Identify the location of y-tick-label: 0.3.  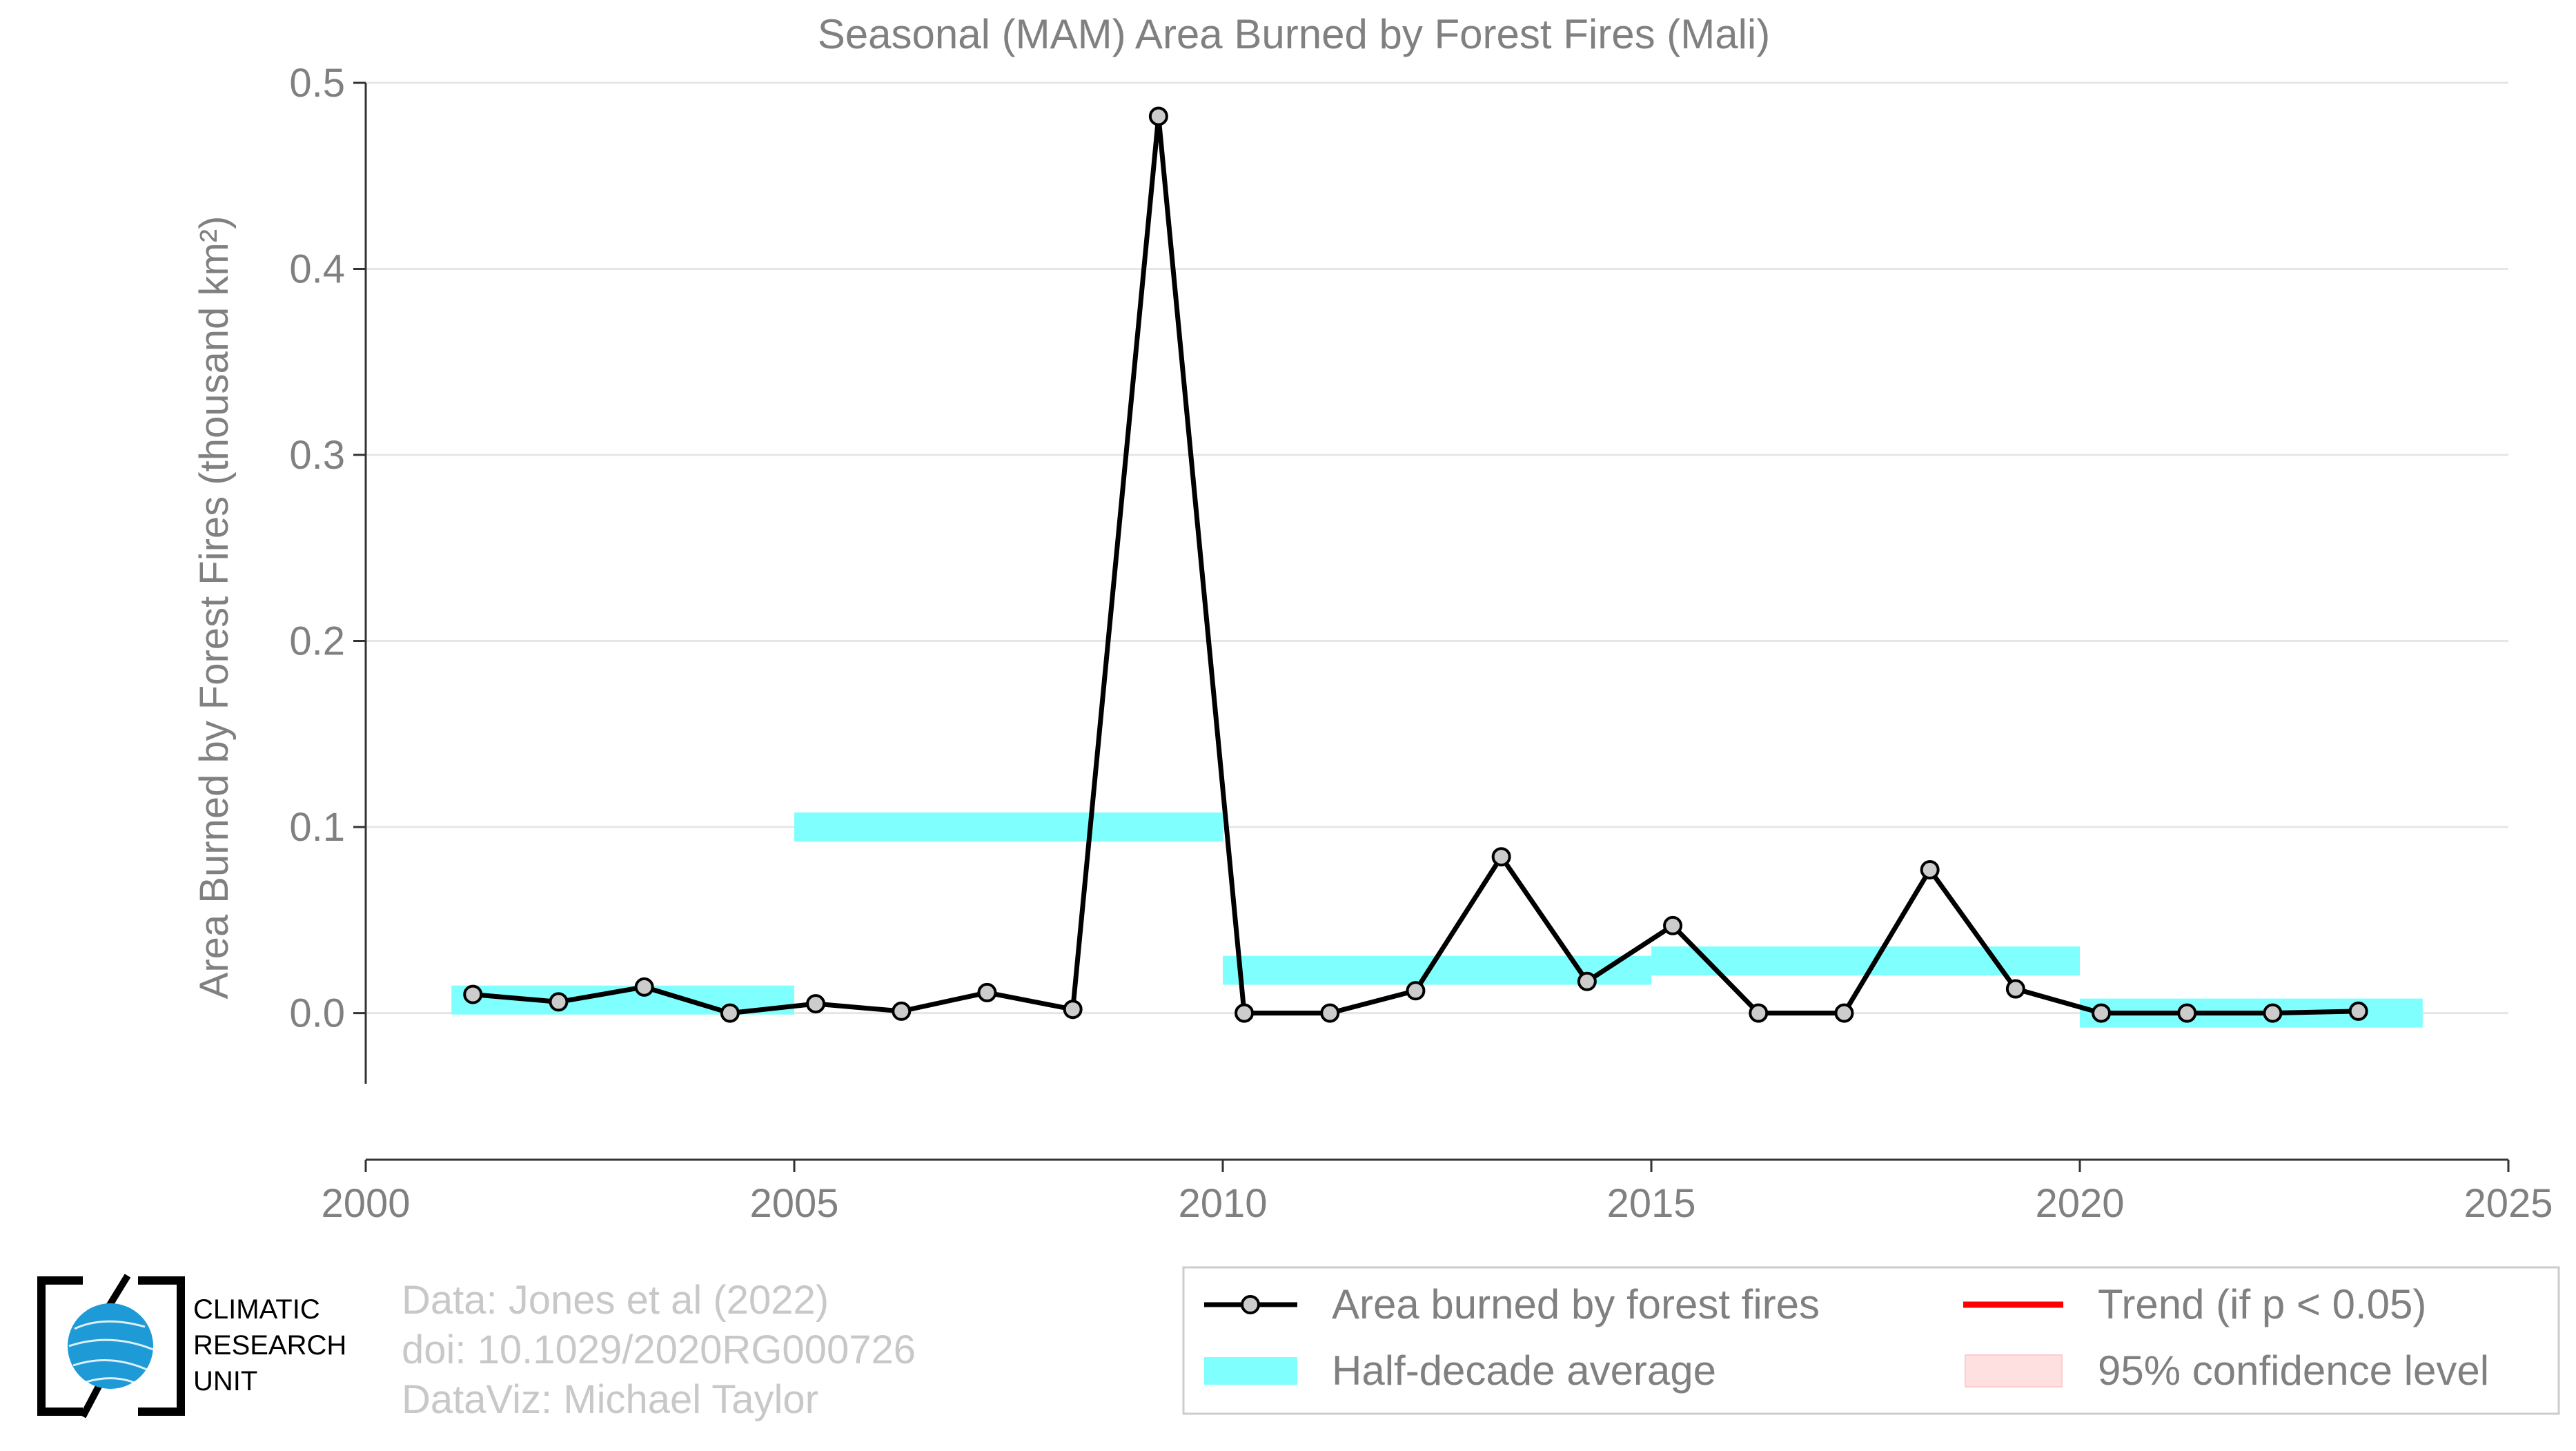
(317, 455).